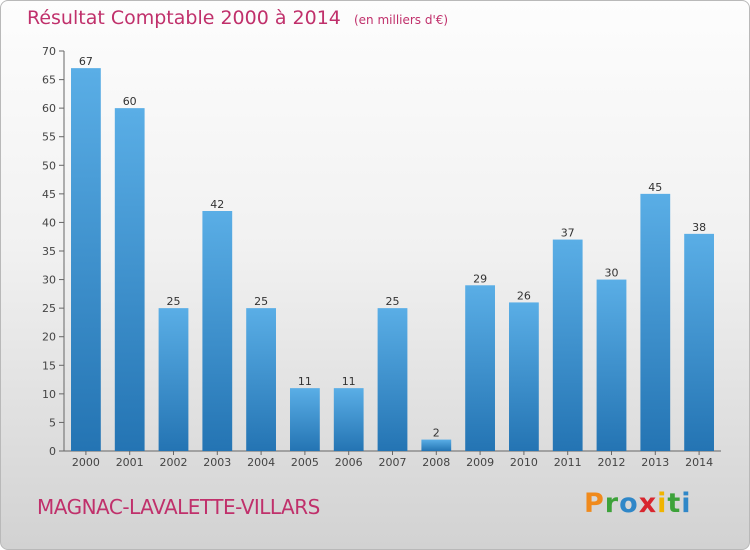 Image resolution: width=750 pixels, height=550 pixels. What do you see at coordinates (49, 251) in the screenshot?
I see `y-tick-label: 35` at bounding box center [49, 251].